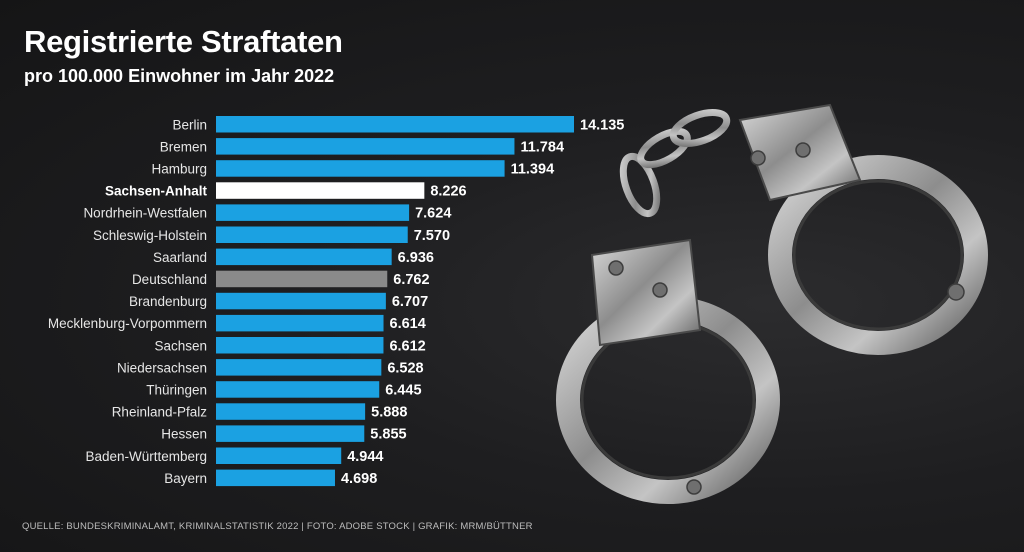 Image resolution: width=1024 pixels, height=552 pixels. What do you see at coordinates (360, 168) in the screenshot?
I see `bar-hamburg` at bounding box center [360, 168].